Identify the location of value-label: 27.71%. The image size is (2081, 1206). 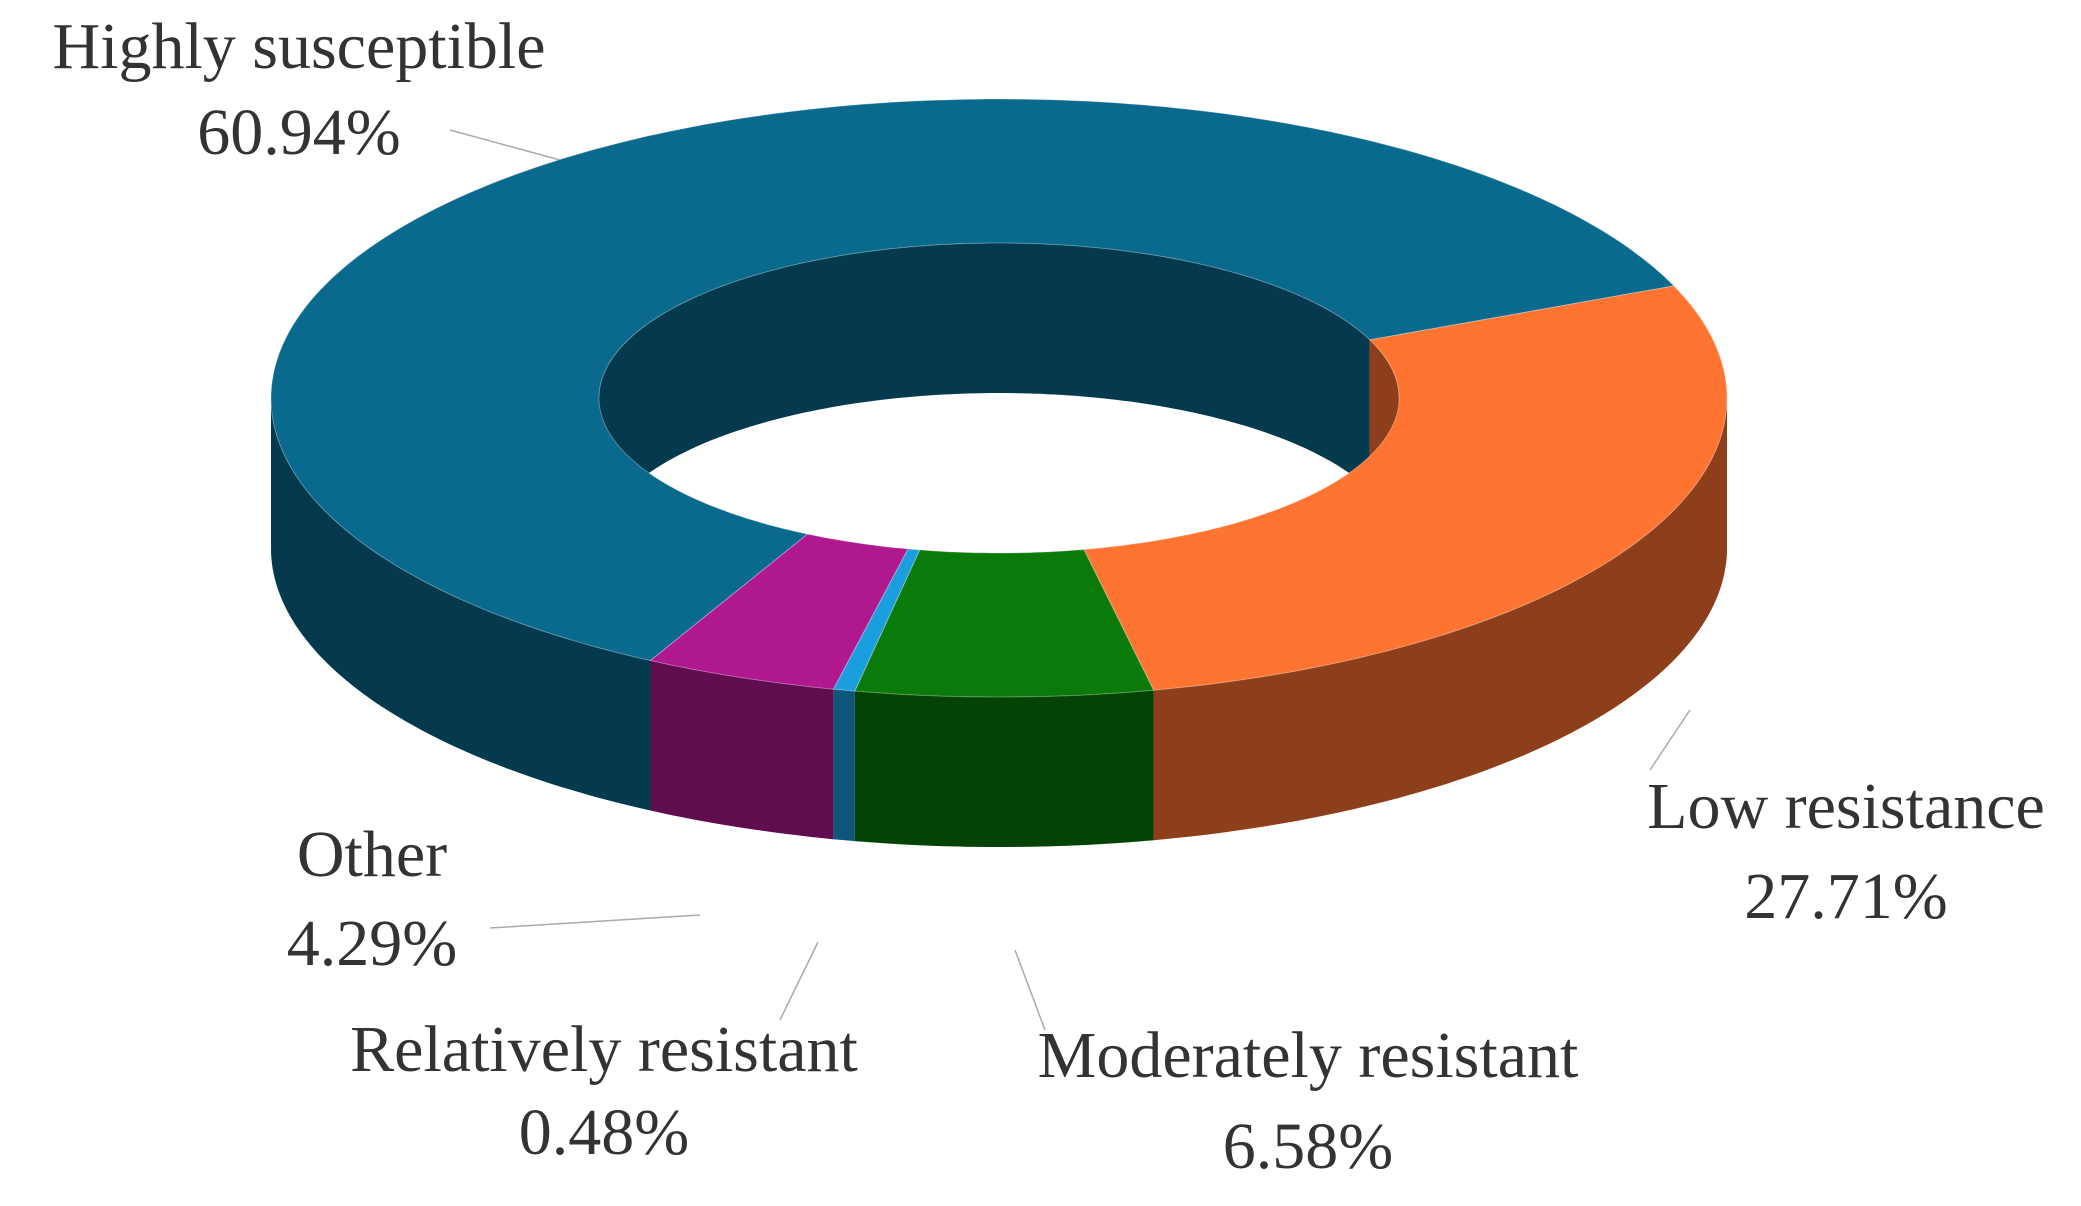
(1845, 896).